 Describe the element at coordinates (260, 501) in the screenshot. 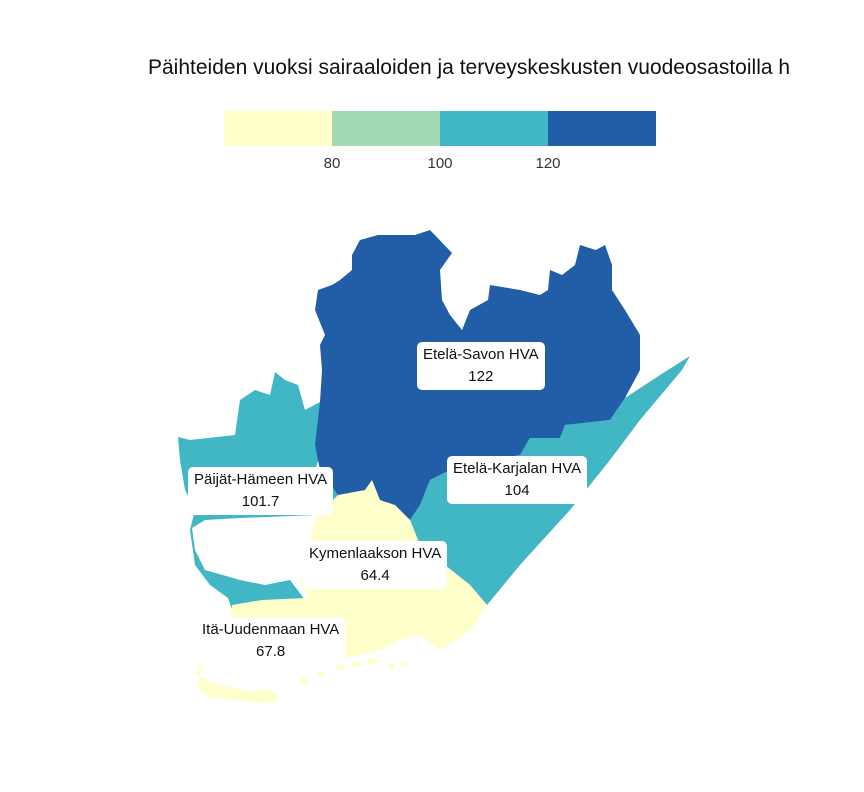

I see `region-value: 101.7` at that location.